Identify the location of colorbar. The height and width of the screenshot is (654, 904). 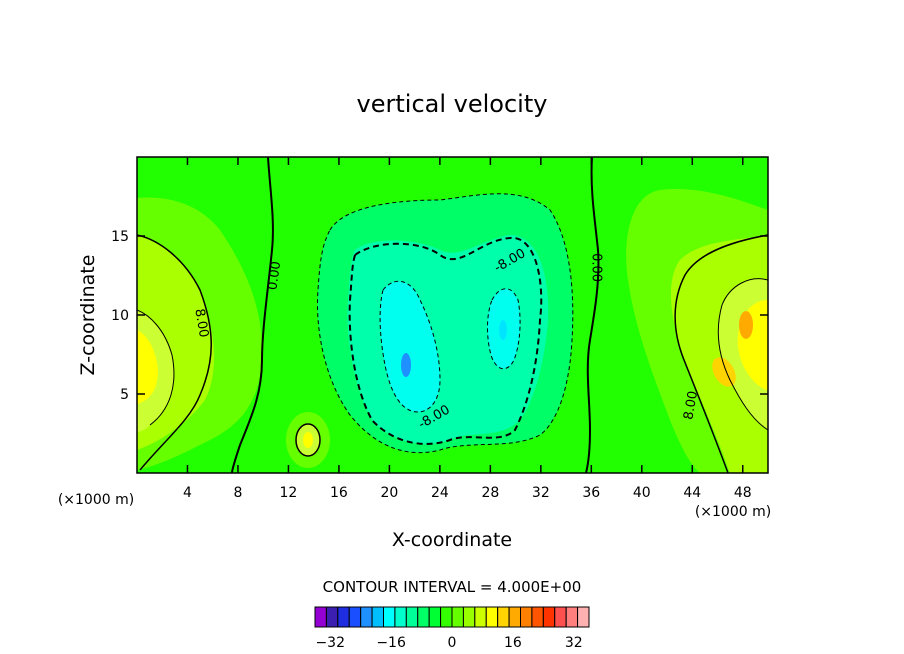
(452, 617).